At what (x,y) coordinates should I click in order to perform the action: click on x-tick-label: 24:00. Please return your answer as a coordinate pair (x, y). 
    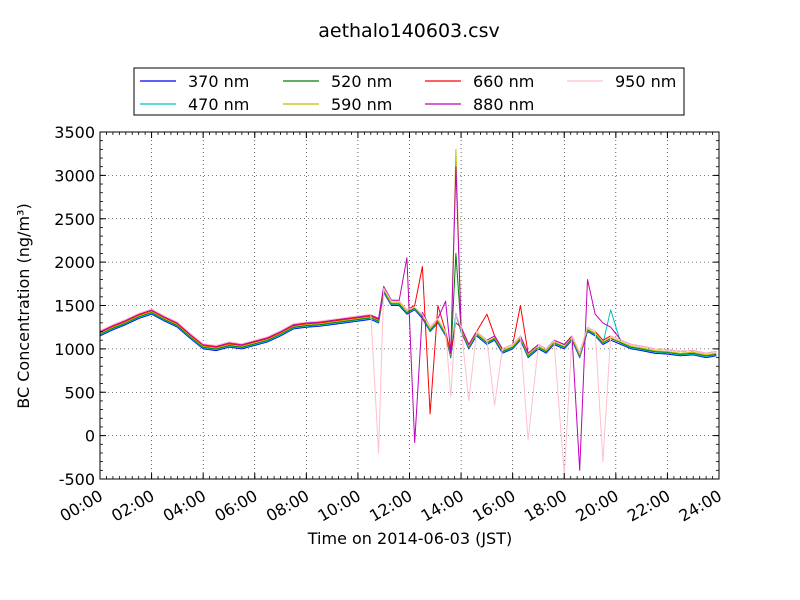
    Looking at the image, I should click on (700, 506).